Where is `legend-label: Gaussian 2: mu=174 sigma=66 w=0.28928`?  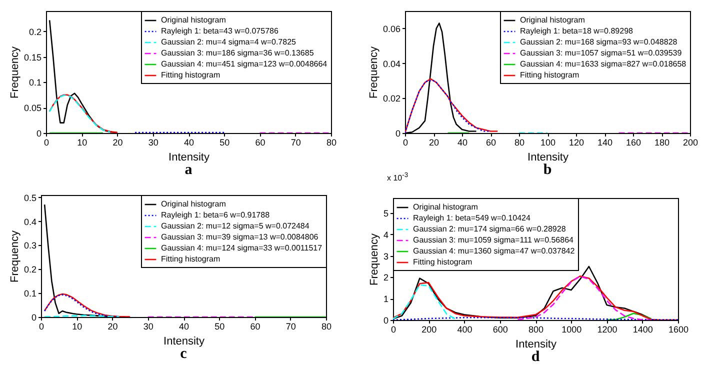 legend-label: Gaussian 2: mu=174 sigma=66 w=0.28928 is located at coordinates (489, 229).